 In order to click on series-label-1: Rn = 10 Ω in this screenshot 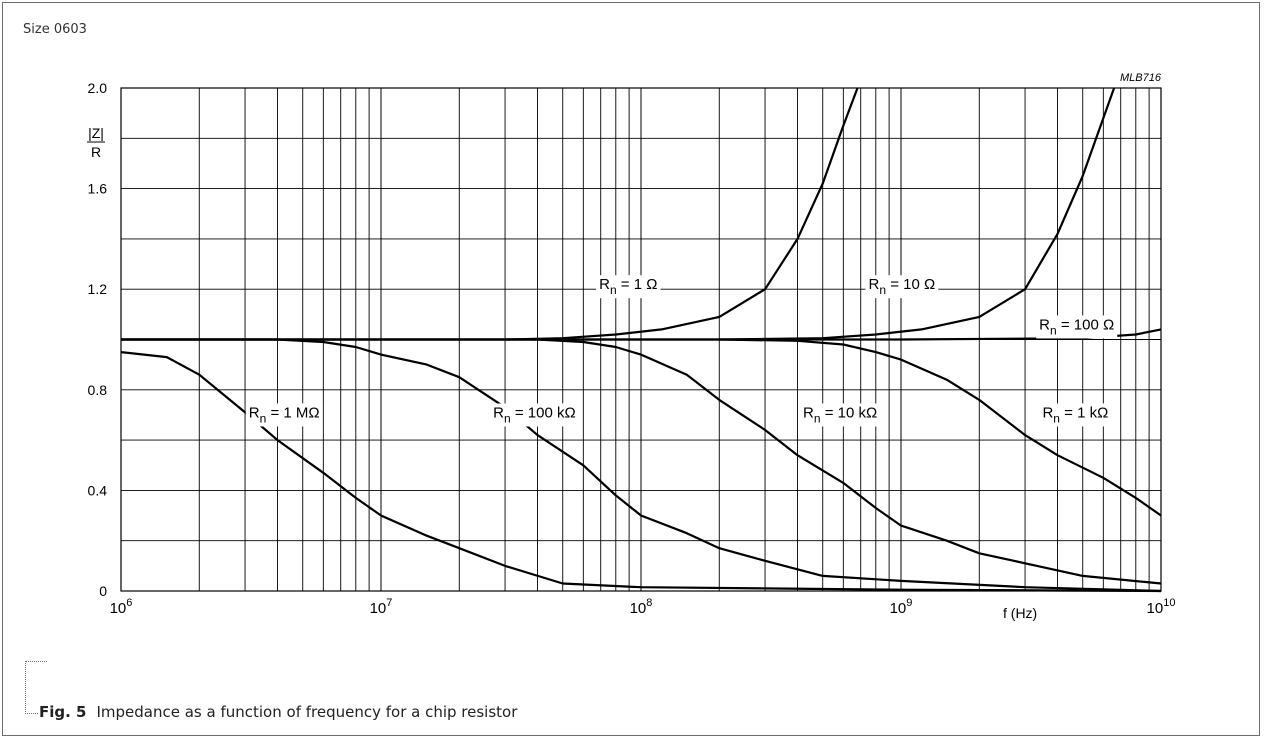, I will do `click(902, 286)`.